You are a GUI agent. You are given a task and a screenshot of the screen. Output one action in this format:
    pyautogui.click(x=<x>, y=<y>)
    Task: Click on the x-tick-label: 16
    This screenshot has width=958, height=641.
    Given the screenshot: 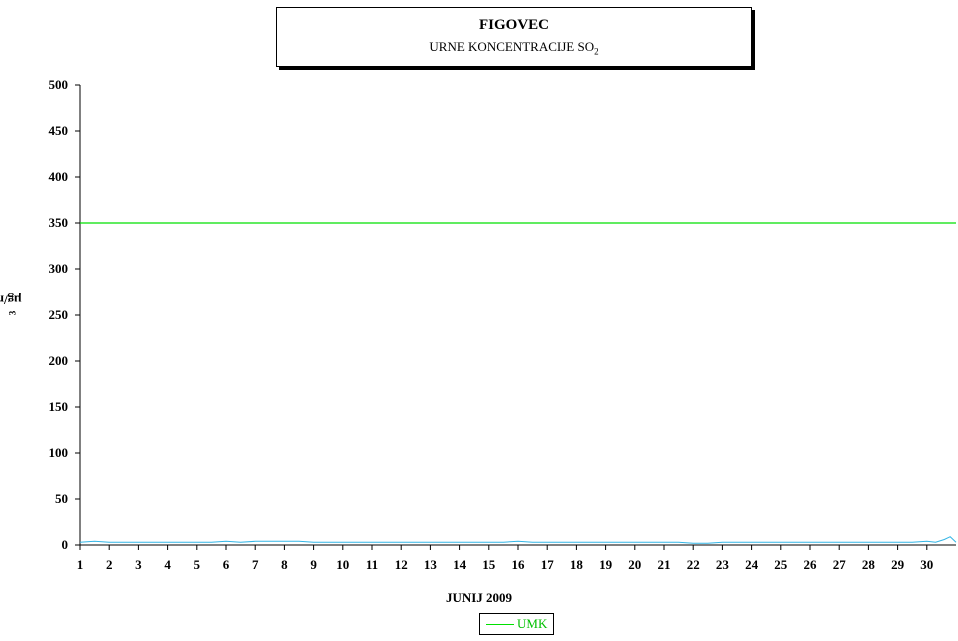 What is the action you would take?
    pyautogui.click(x=519, y=564)
    